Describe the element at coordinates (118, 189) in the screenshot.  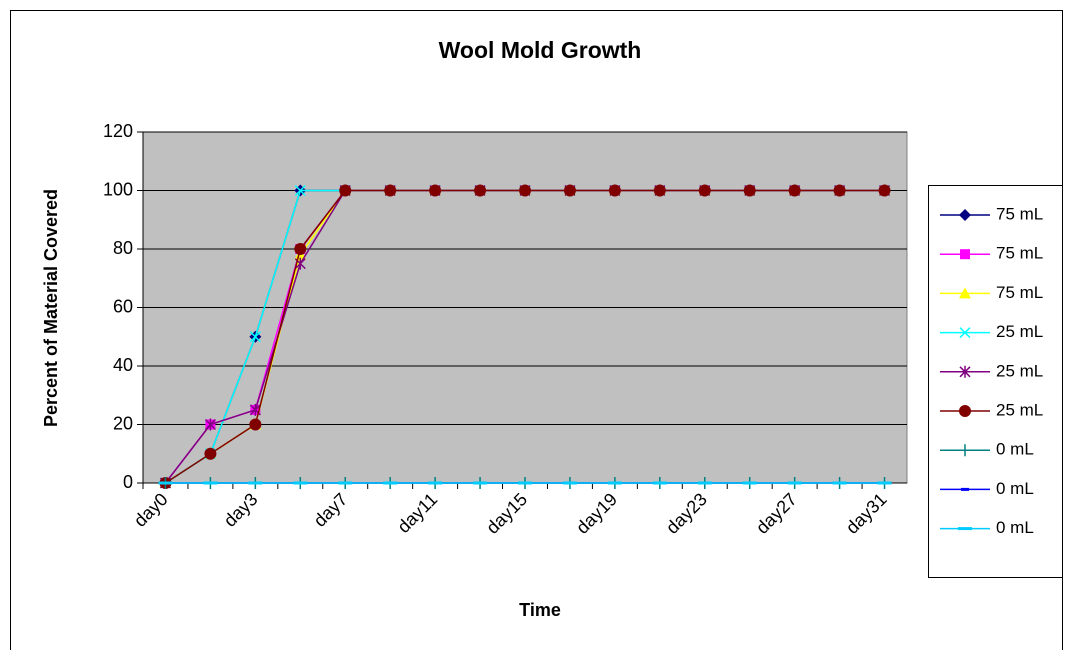
I see `y-tick-label: 100` at that location.